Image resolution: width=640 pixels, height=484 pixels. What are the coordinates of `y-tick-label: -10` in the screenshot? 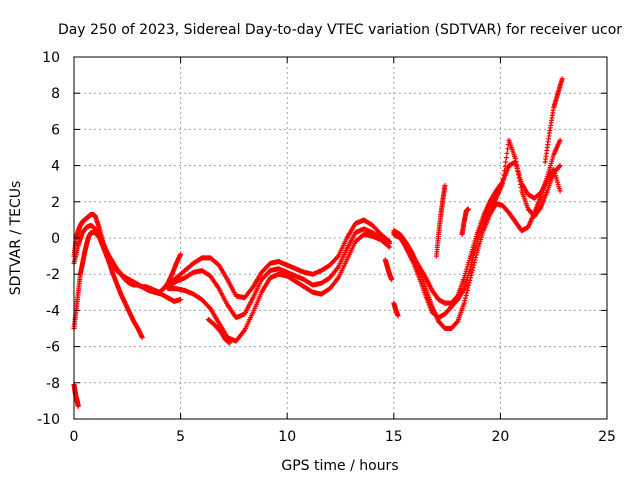 It's located at (48, 420).